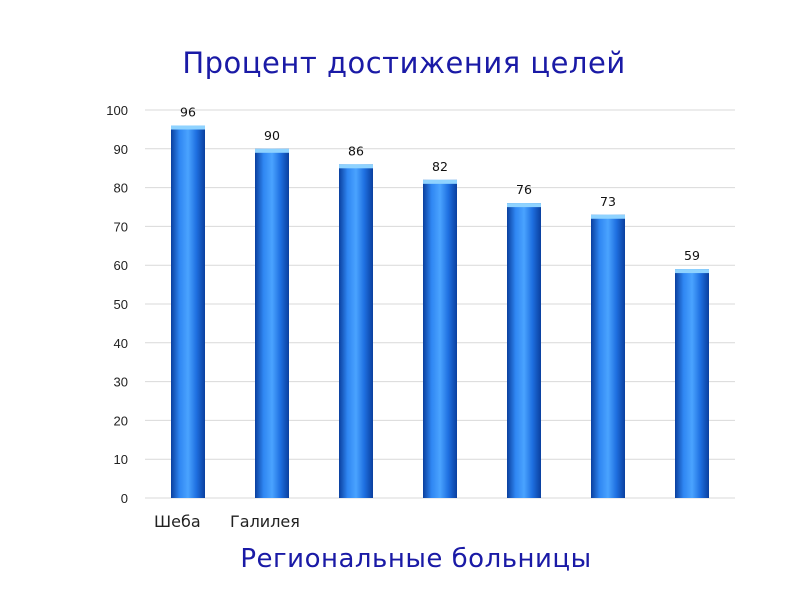 The height and width of the screenshot is (600, 800). What do you see at coordinates (265, 521) in the screenshot?
I see `category-label: Галилея` at bounding box center [265, 521].